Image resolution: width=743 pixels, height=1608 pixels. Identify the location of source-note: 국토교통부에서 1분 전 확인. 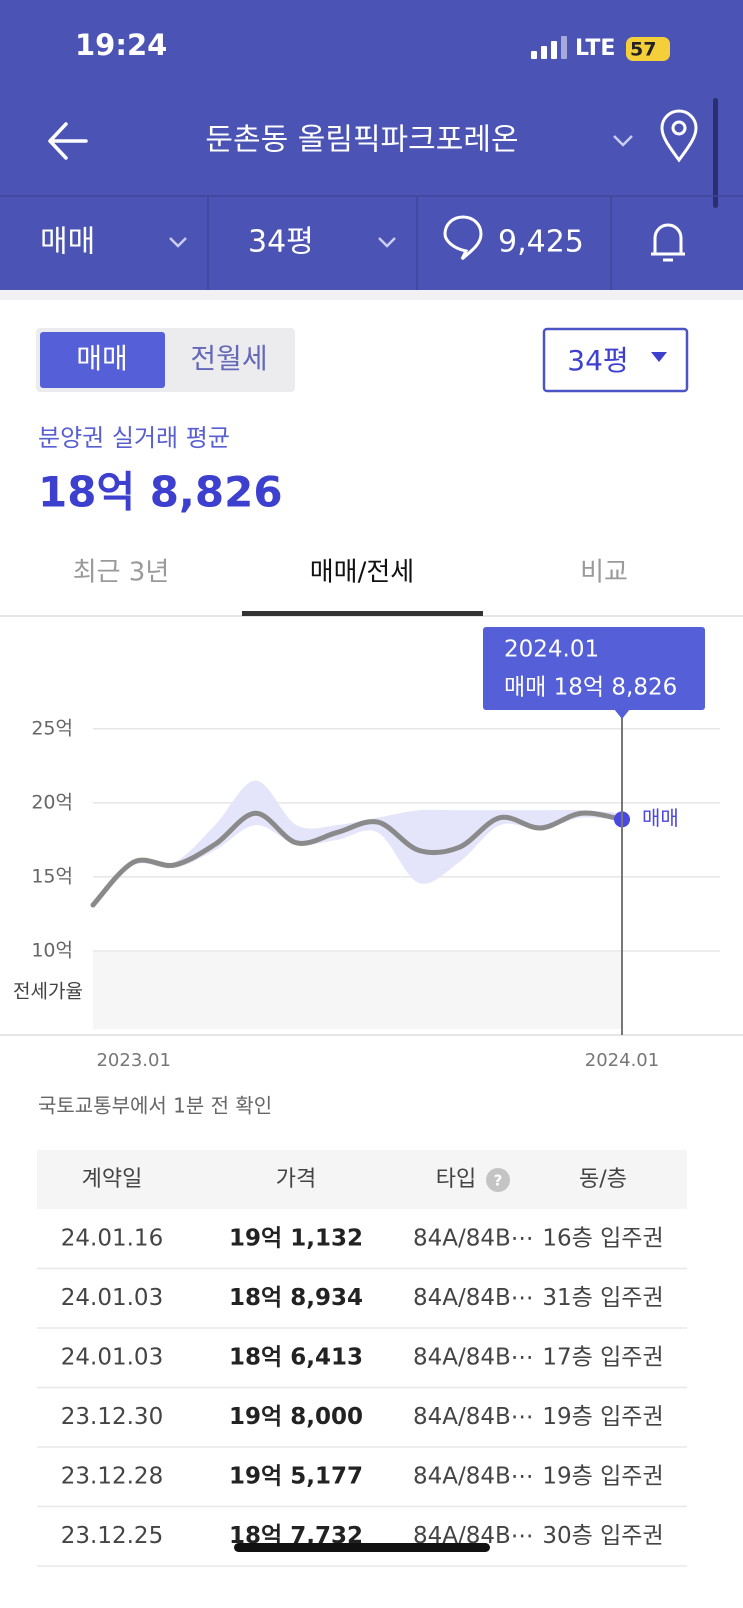
(155, 1106).